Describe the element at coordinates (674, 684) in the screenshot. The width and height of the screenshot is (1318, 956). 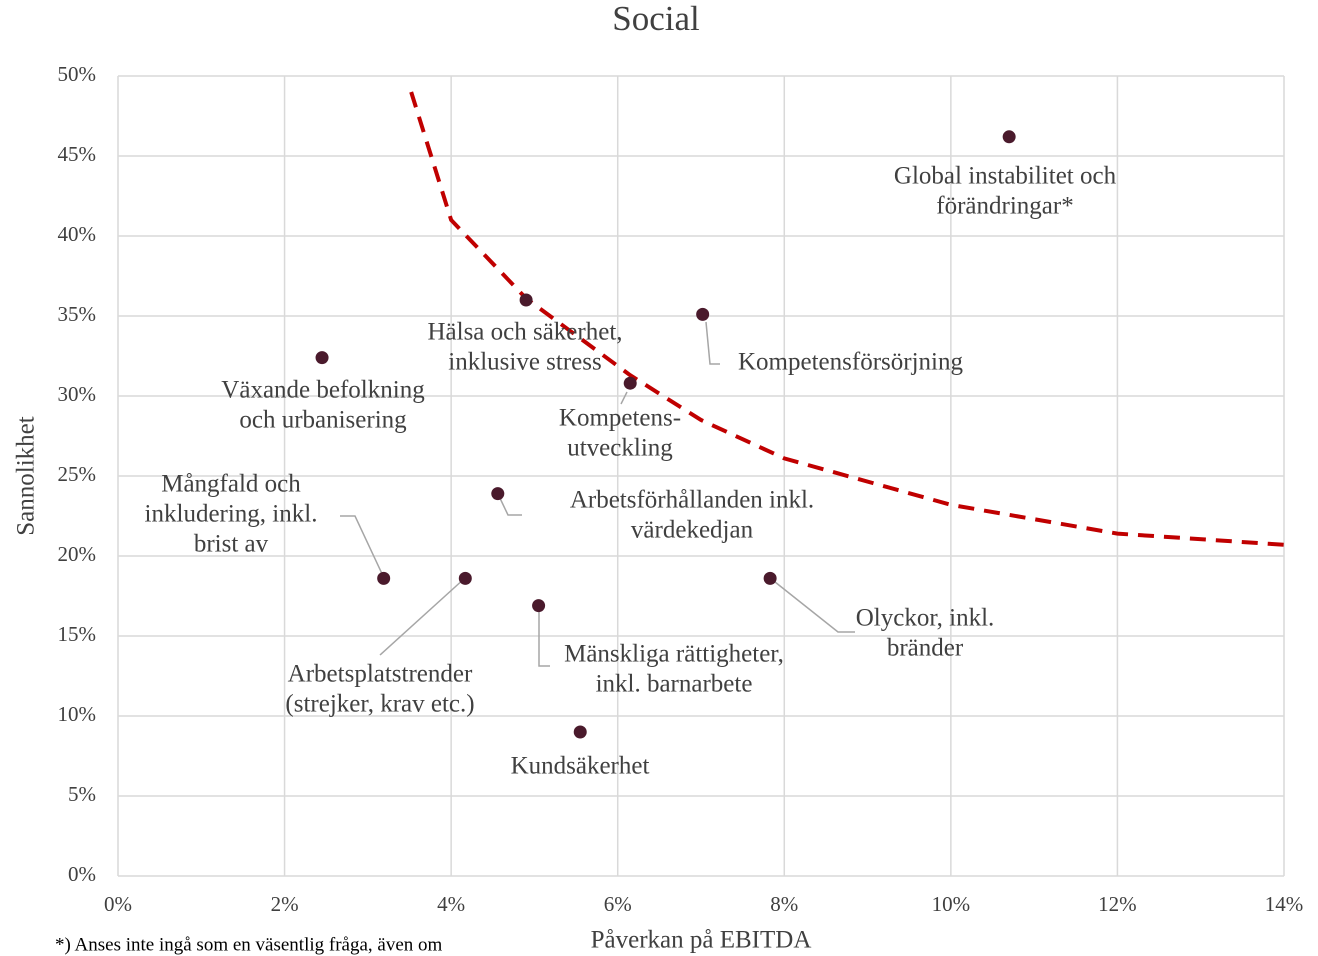
I see `point-label: inkl. barnarbete` at that location.